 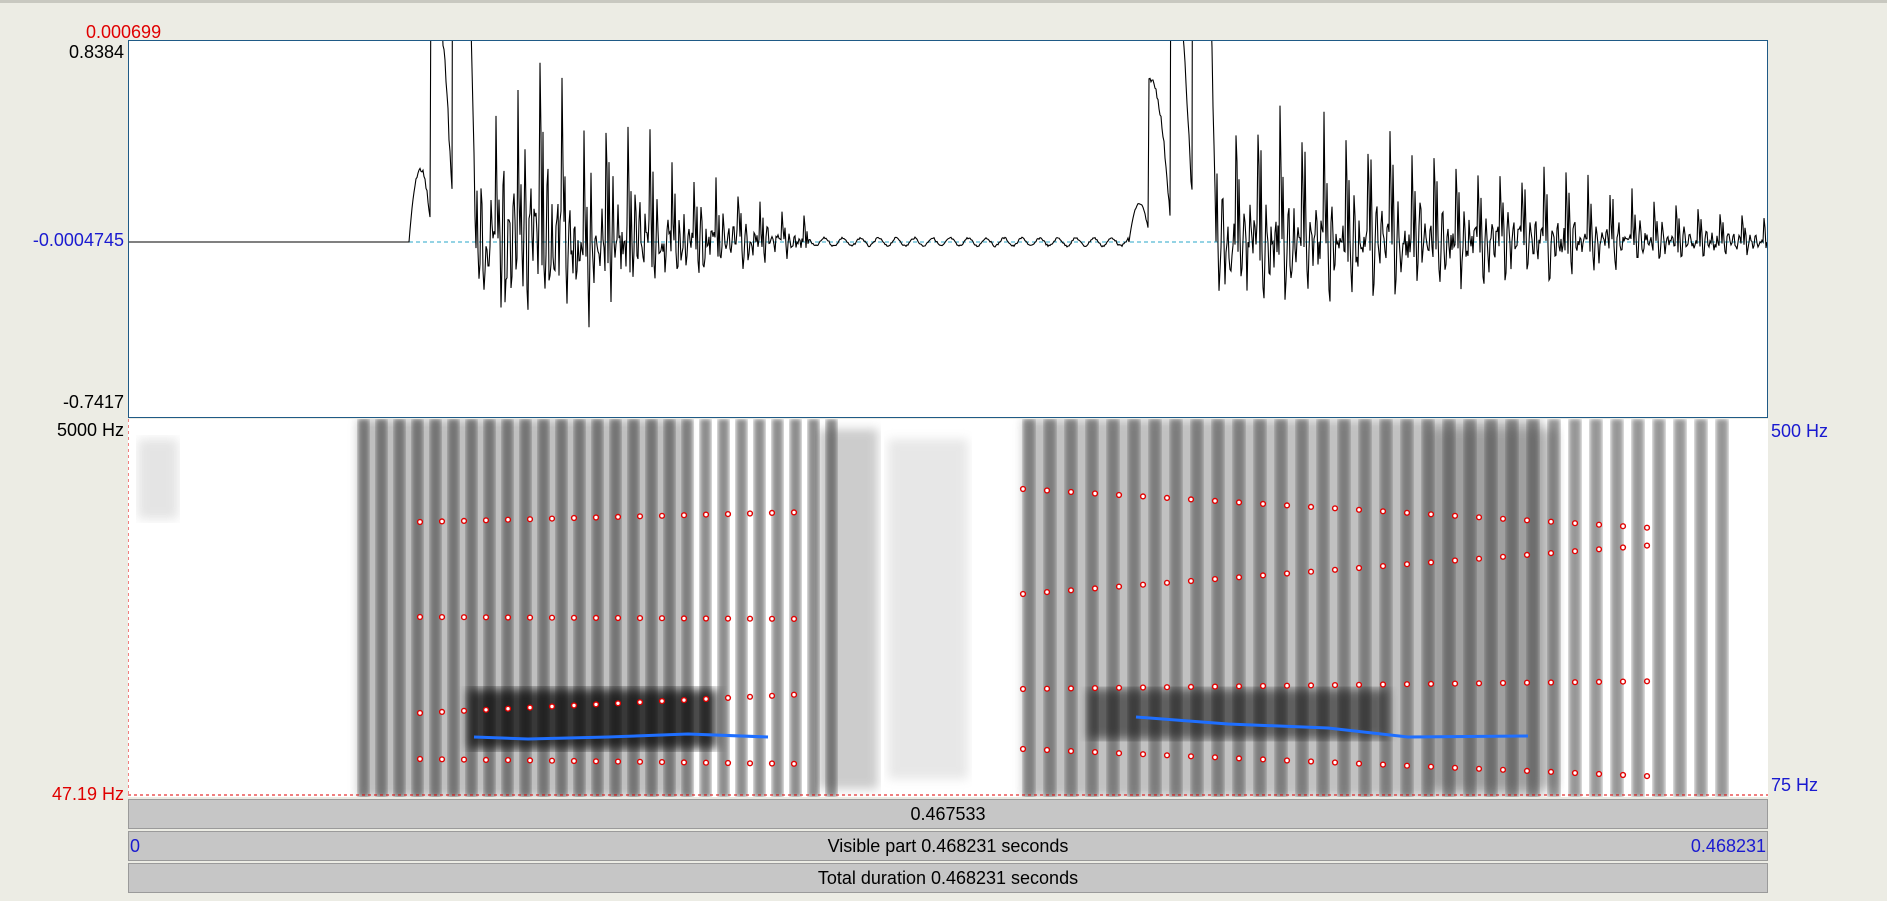 What do you see at coordinates (93, 402) in the screenshot?
I see `waveform-ymin-label: -0.7417` at bounding box center [93, 402].